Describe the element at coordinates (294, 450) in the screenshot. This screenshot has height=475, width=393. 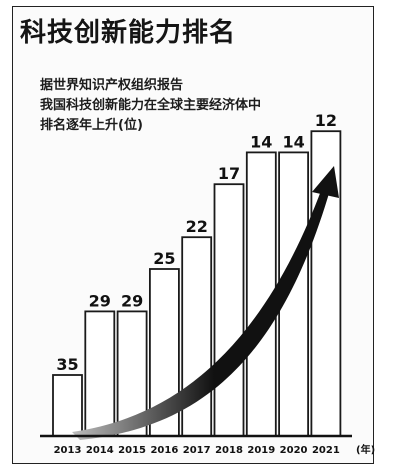
I see `tick-label-2020: 2020` at that location.